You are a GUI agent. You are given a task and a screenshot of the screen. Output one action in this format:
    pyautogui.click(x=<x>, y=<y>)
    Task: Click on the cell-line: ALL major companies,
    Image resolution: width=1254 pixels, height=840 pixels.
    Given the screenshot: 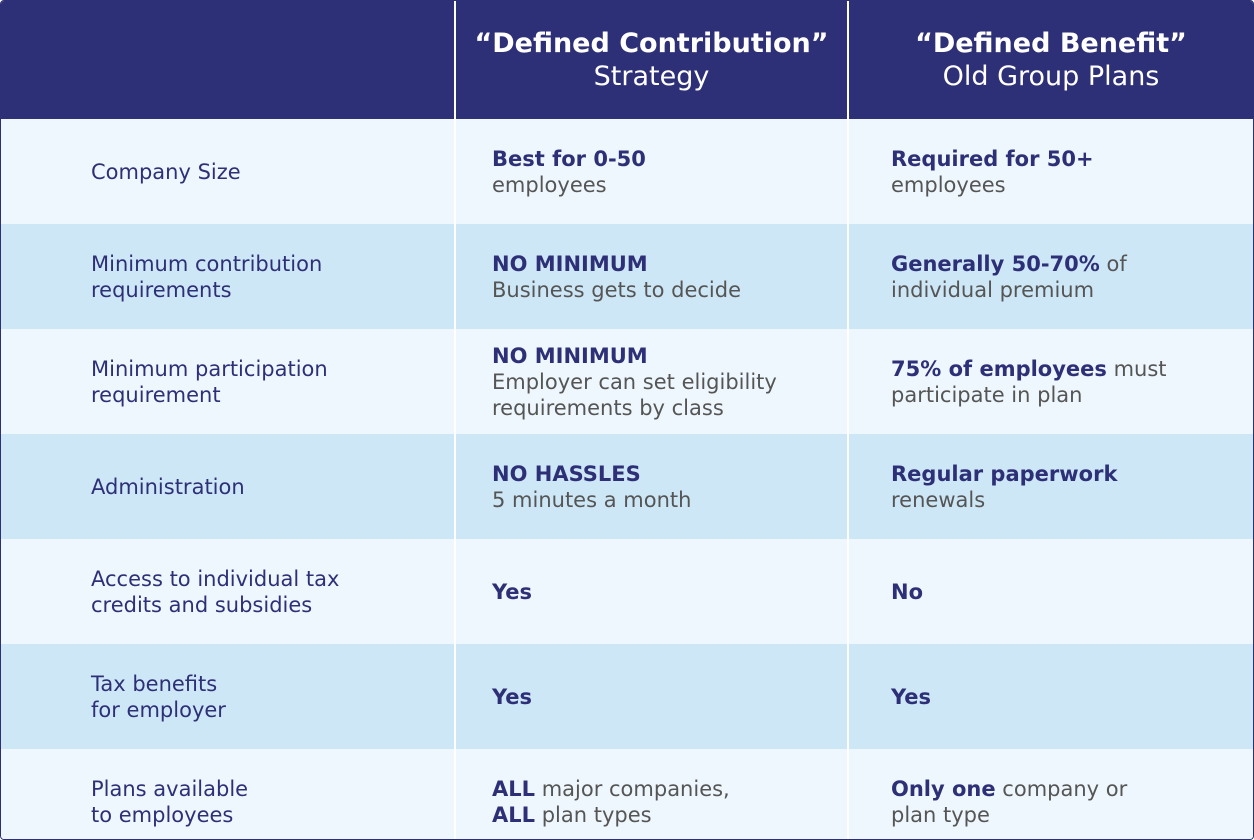 What is the action you would take?
    pyautogui.click(x=669, y=789)
    